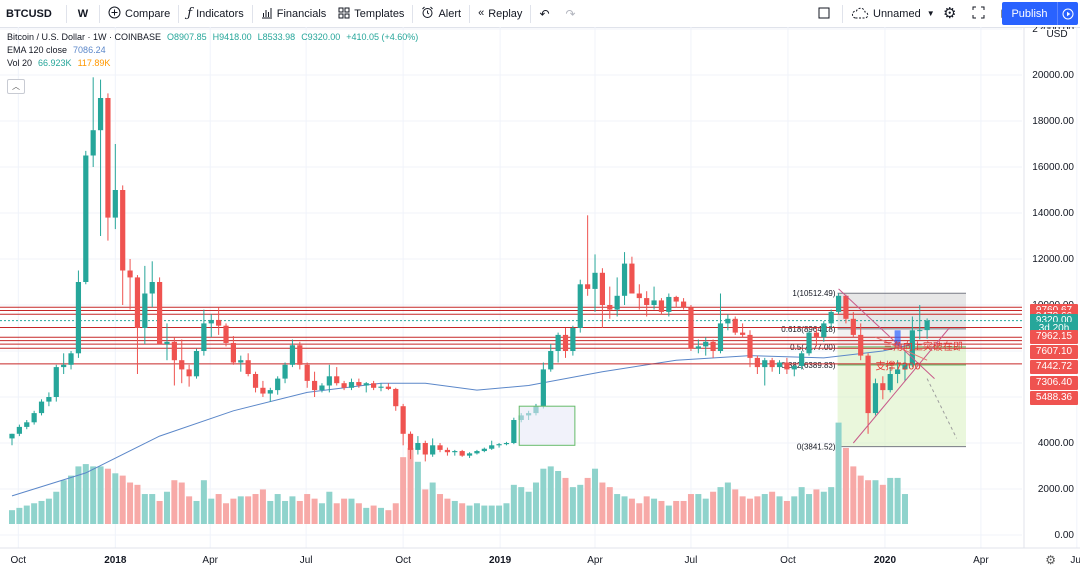 The image size is (1080, 571). Describe the element at coordinates (294, 13) in the screenshot. I see `financials-button: Financials` at that location.